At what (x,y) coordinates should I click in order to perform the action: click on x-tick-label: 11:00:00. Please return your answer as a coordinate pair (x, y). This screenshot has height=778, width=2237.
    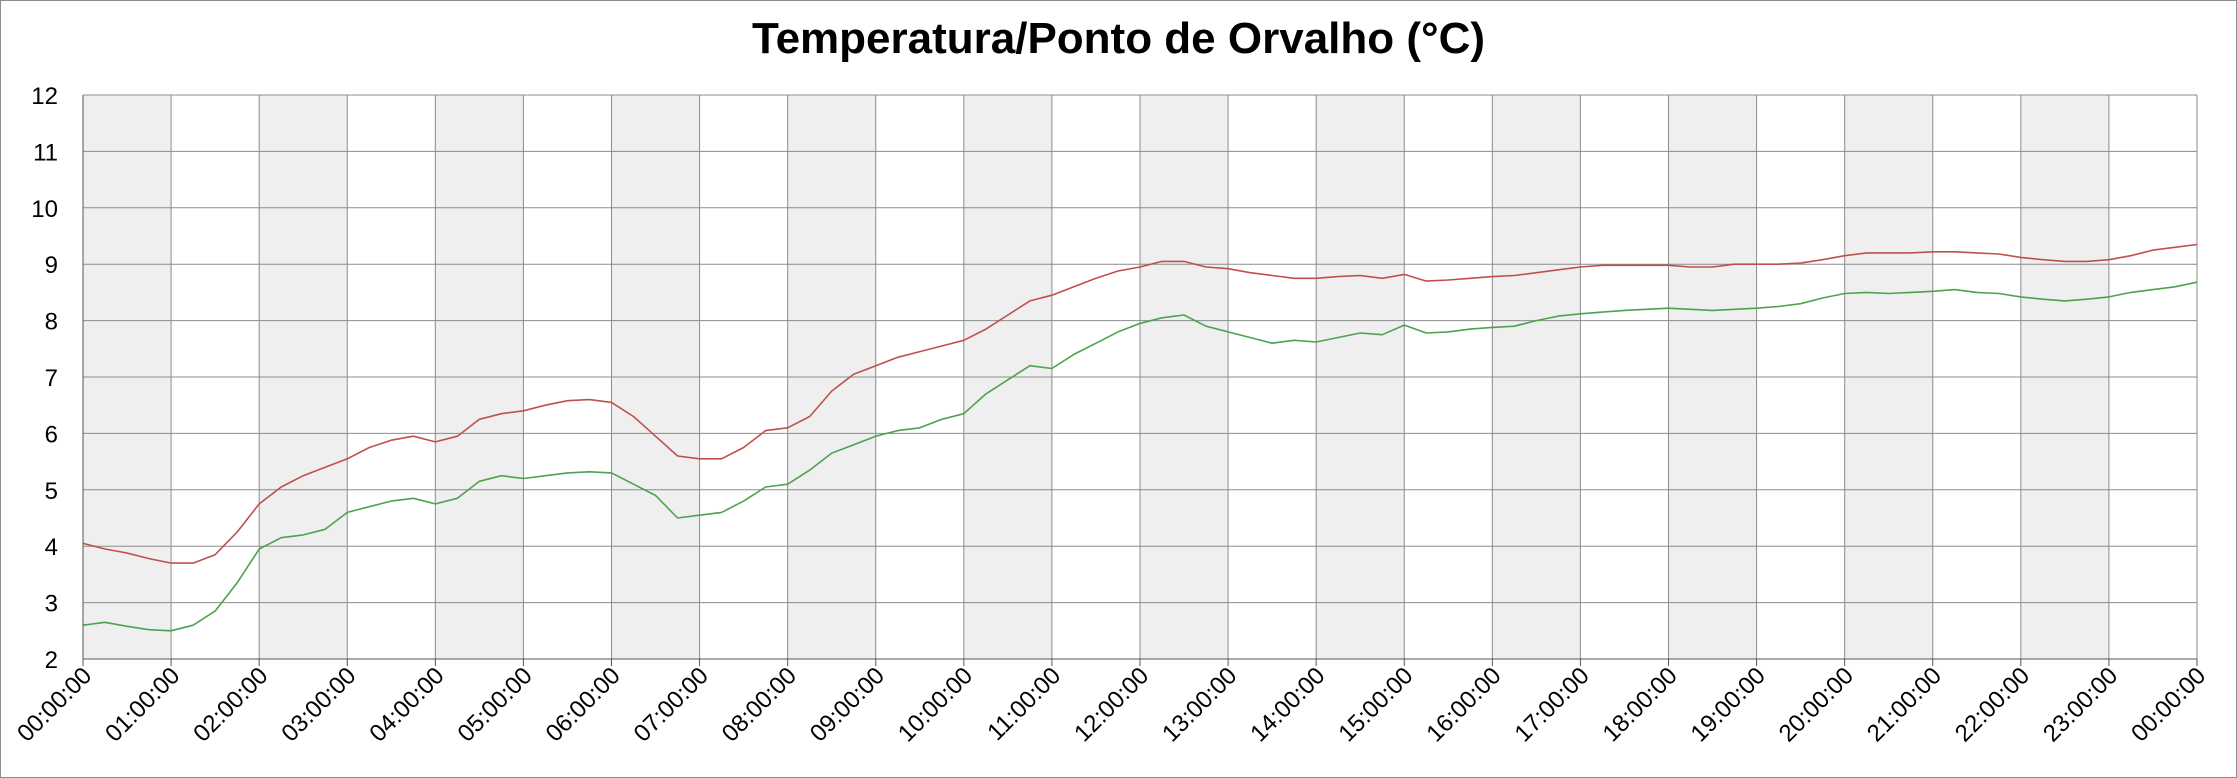
    Looking at the image, I should click on (1024, 704).